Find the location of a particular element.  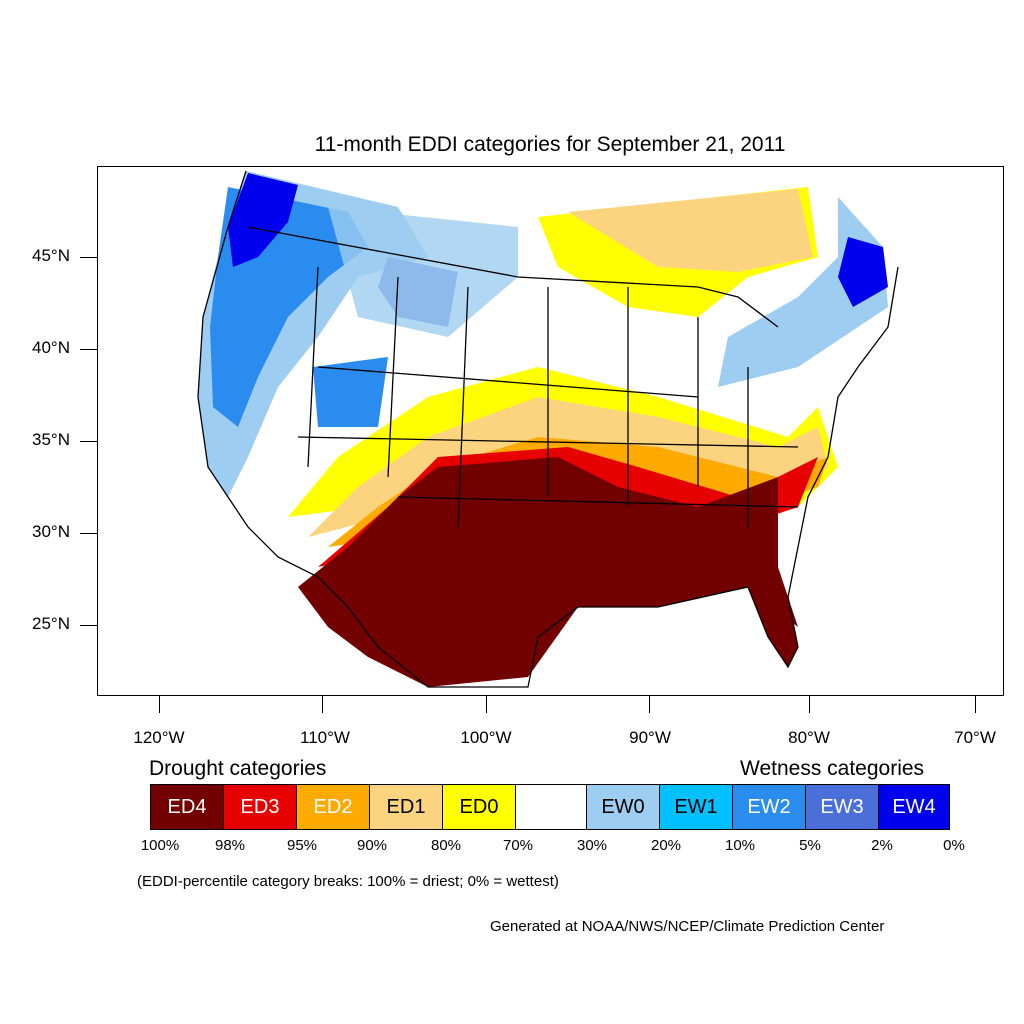

great-basin-wet-region is located at coordinates (350, 392).